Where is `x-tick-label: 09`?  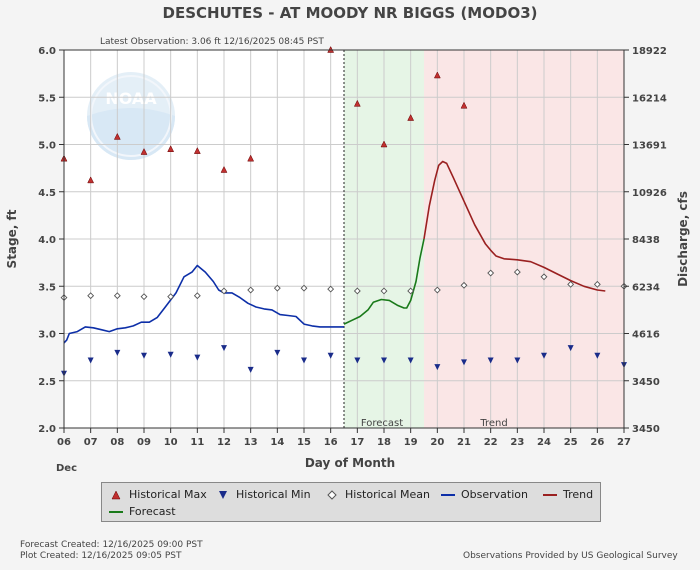 x-tick-label: 09 is located at coordinates (144, 442).